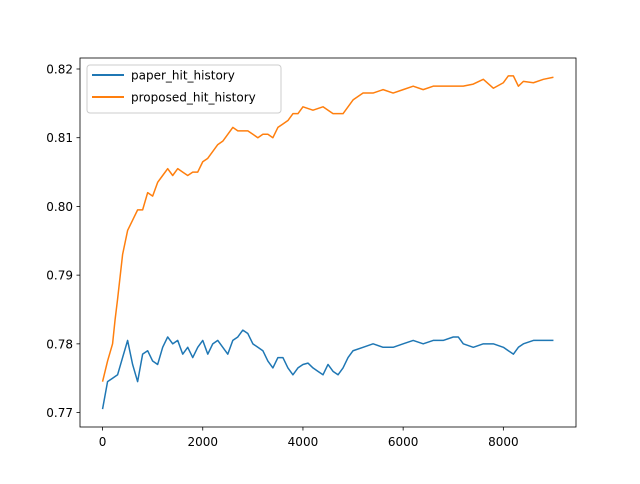  I want to click on y-tick-label: 0.78, so click(59, 344).